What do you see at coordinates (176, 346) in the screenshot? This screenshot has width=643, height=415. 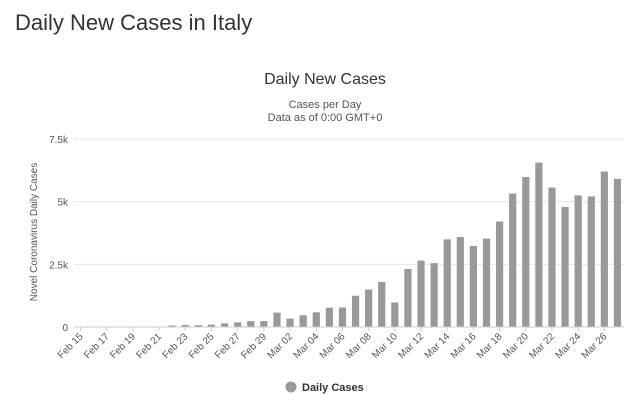 I see `x-tick-label: Feb 23` at bounding box center [176, 346].